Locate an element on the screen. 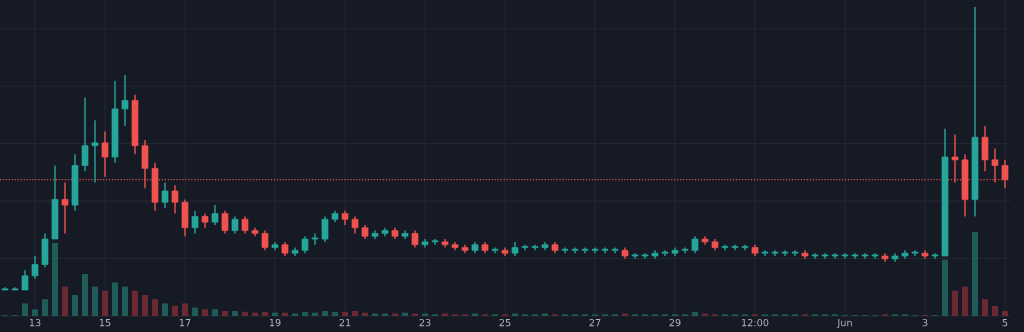  x-tick-label: 27 is located at coordinates (595, 322).